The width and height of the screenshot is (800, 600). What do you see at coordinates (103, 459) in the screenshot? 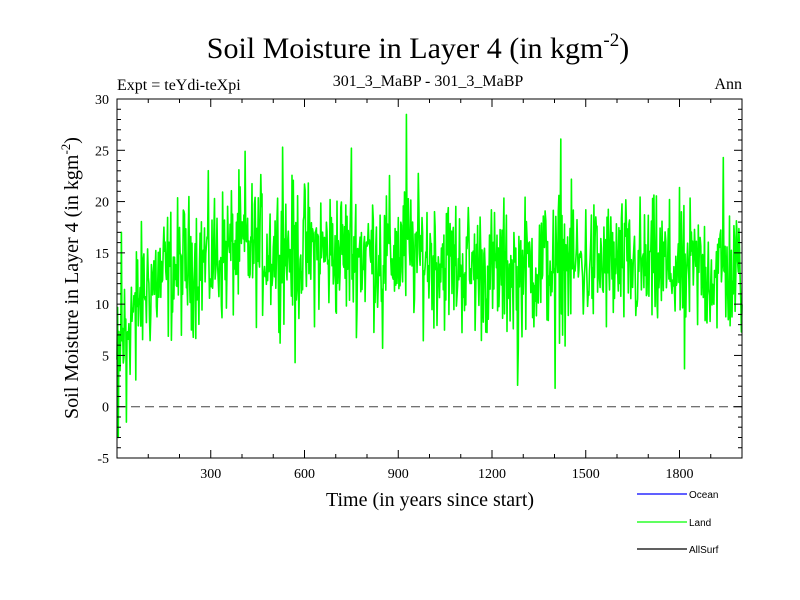
I see `y-tick-label: -5` at bounding box center [103, 459].